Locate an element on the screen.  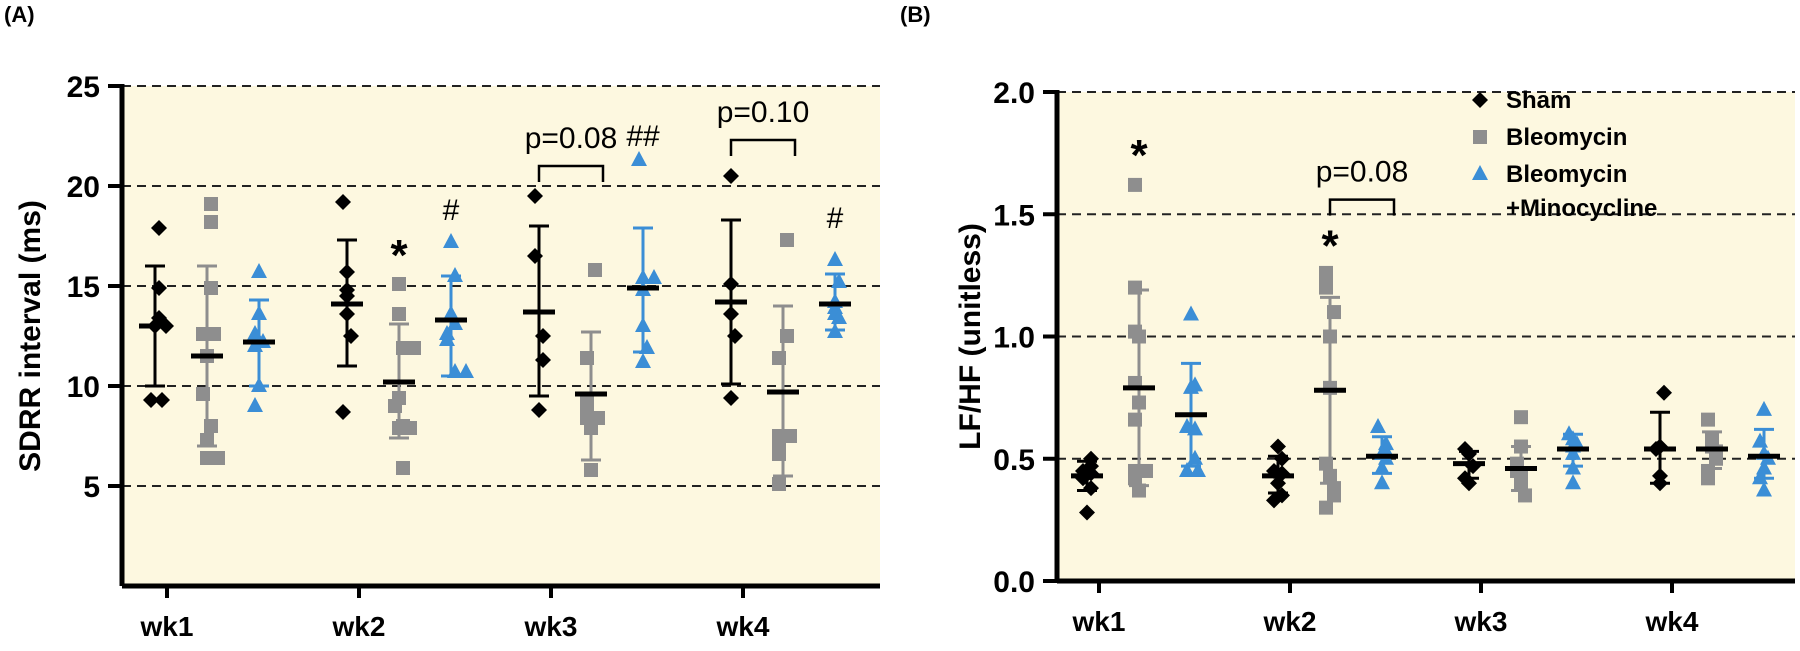
y-tick-label: 10 is located at coordinates (83, 387).